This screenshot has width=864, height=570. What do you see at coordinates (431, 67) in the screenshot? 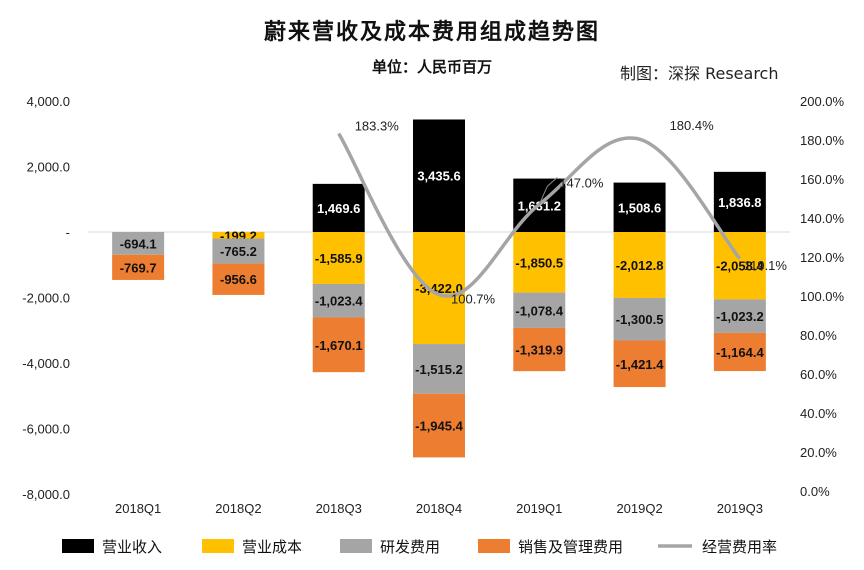
I see `chart-subtitle: 单位：人民币百万` at bounding box center [431, 67].